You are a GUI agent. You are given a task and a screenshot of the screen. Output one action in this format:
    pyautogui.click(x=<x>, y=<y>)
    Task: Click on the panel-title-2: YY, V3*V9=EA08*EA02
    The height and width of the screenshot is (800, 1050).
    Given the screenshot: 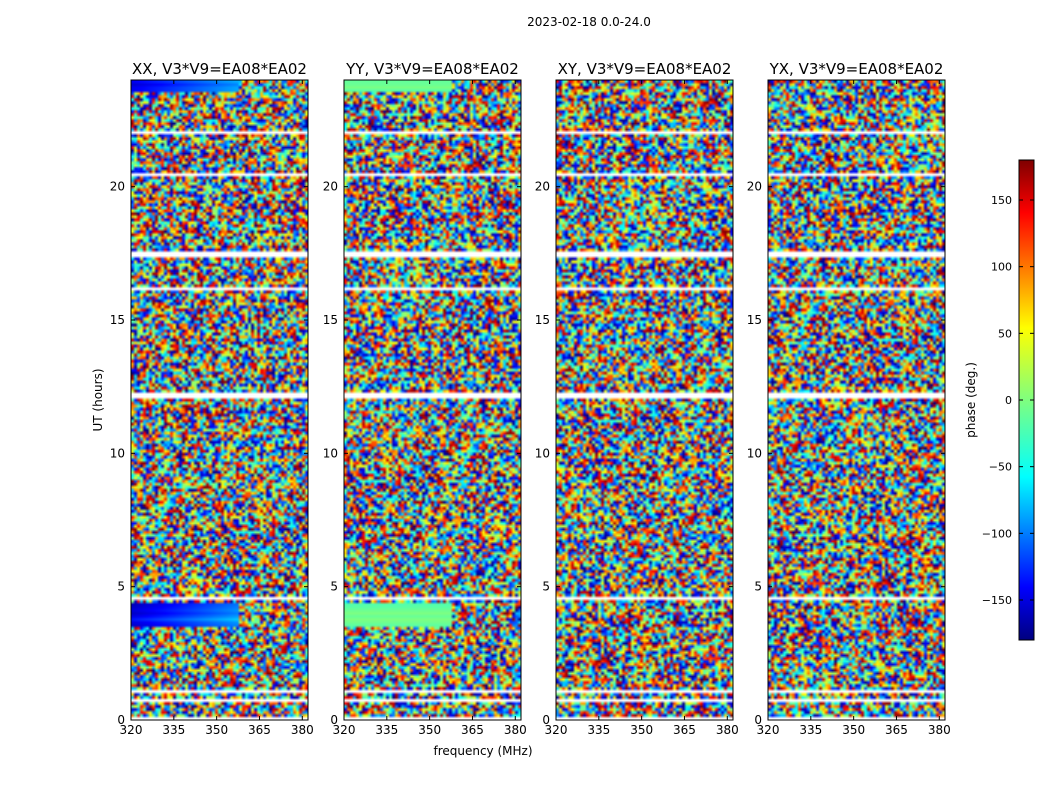 What is the action you would take?
    pyautogui.click(x=432, y=69)
    